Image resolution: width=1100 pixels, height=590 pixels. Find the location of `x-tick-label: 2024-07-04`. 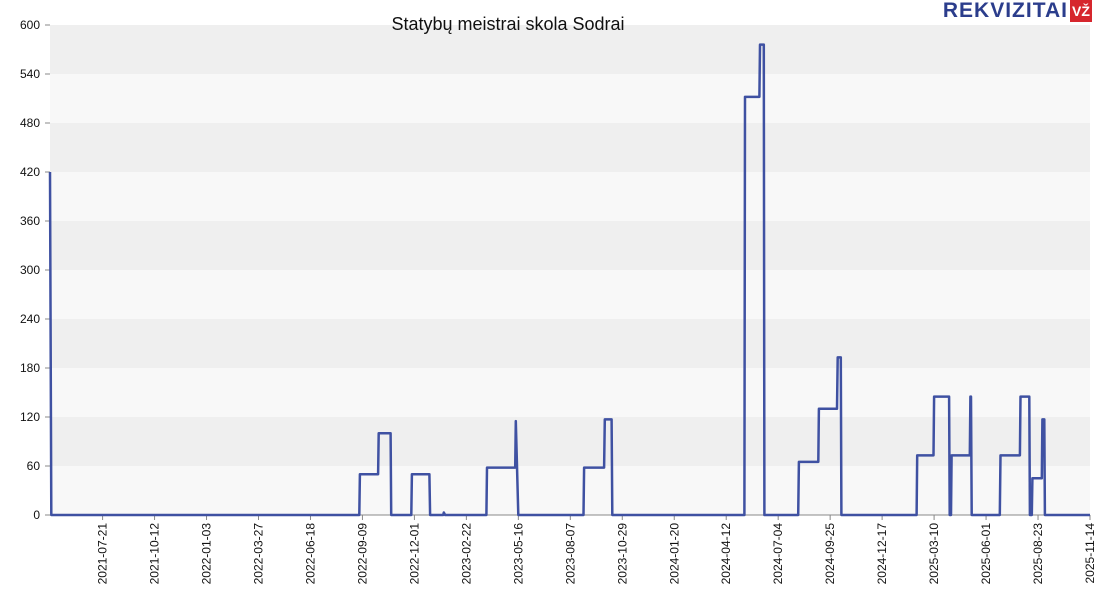

x-tick-label: 2024-07-04 is located at coordinates (778, 554).